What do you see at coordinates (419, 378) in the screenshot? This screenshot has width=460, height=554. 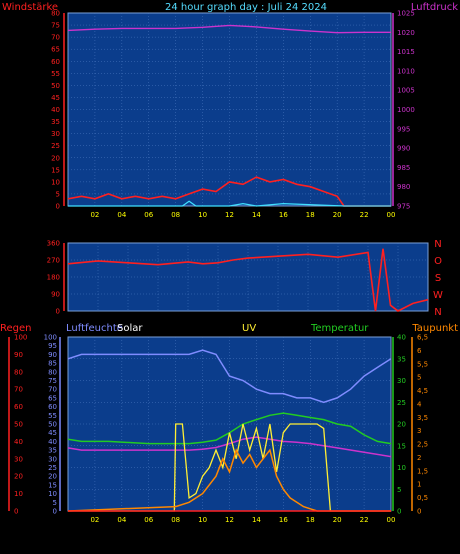 I see `dewpoint-tick-label: 5` at bounding box center [419, 378].